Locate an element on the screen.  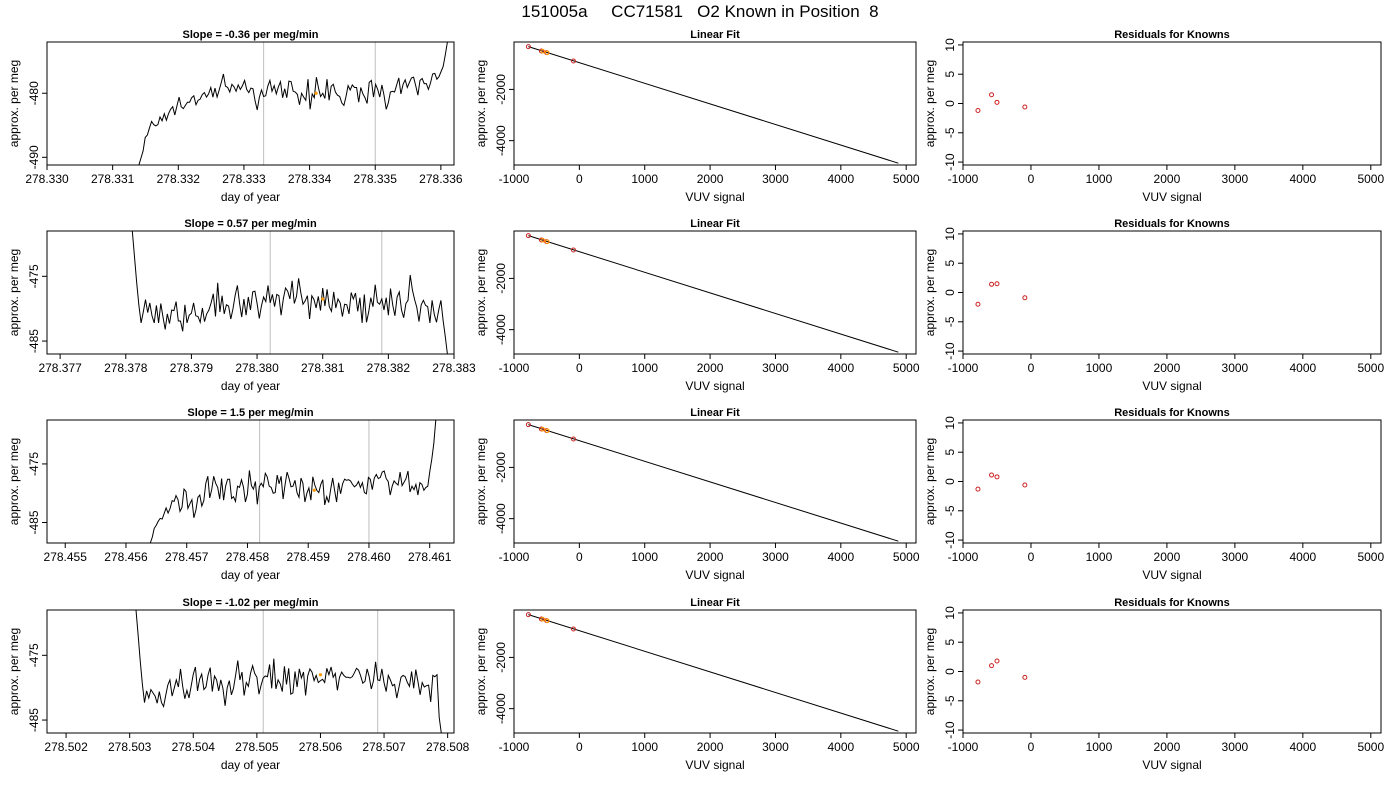
panel-title: Residuals for Knowns is located at coordinates (1172, 224).